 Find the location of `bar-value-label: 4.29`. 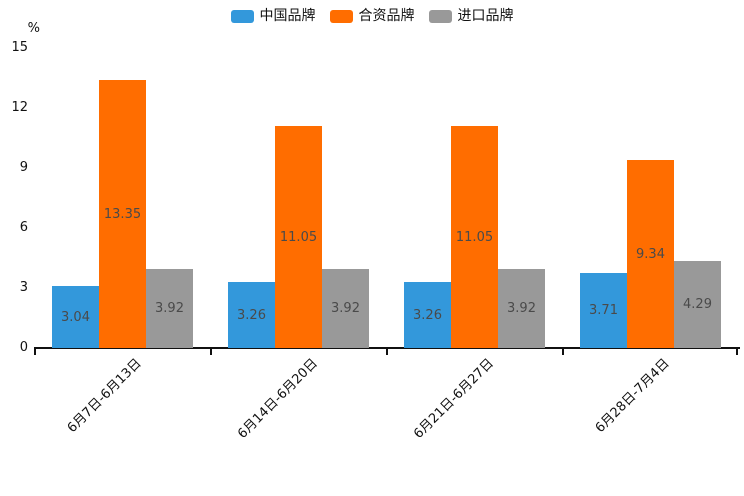

bar-value-label: 4.29 is located at coordinates (697, 304).